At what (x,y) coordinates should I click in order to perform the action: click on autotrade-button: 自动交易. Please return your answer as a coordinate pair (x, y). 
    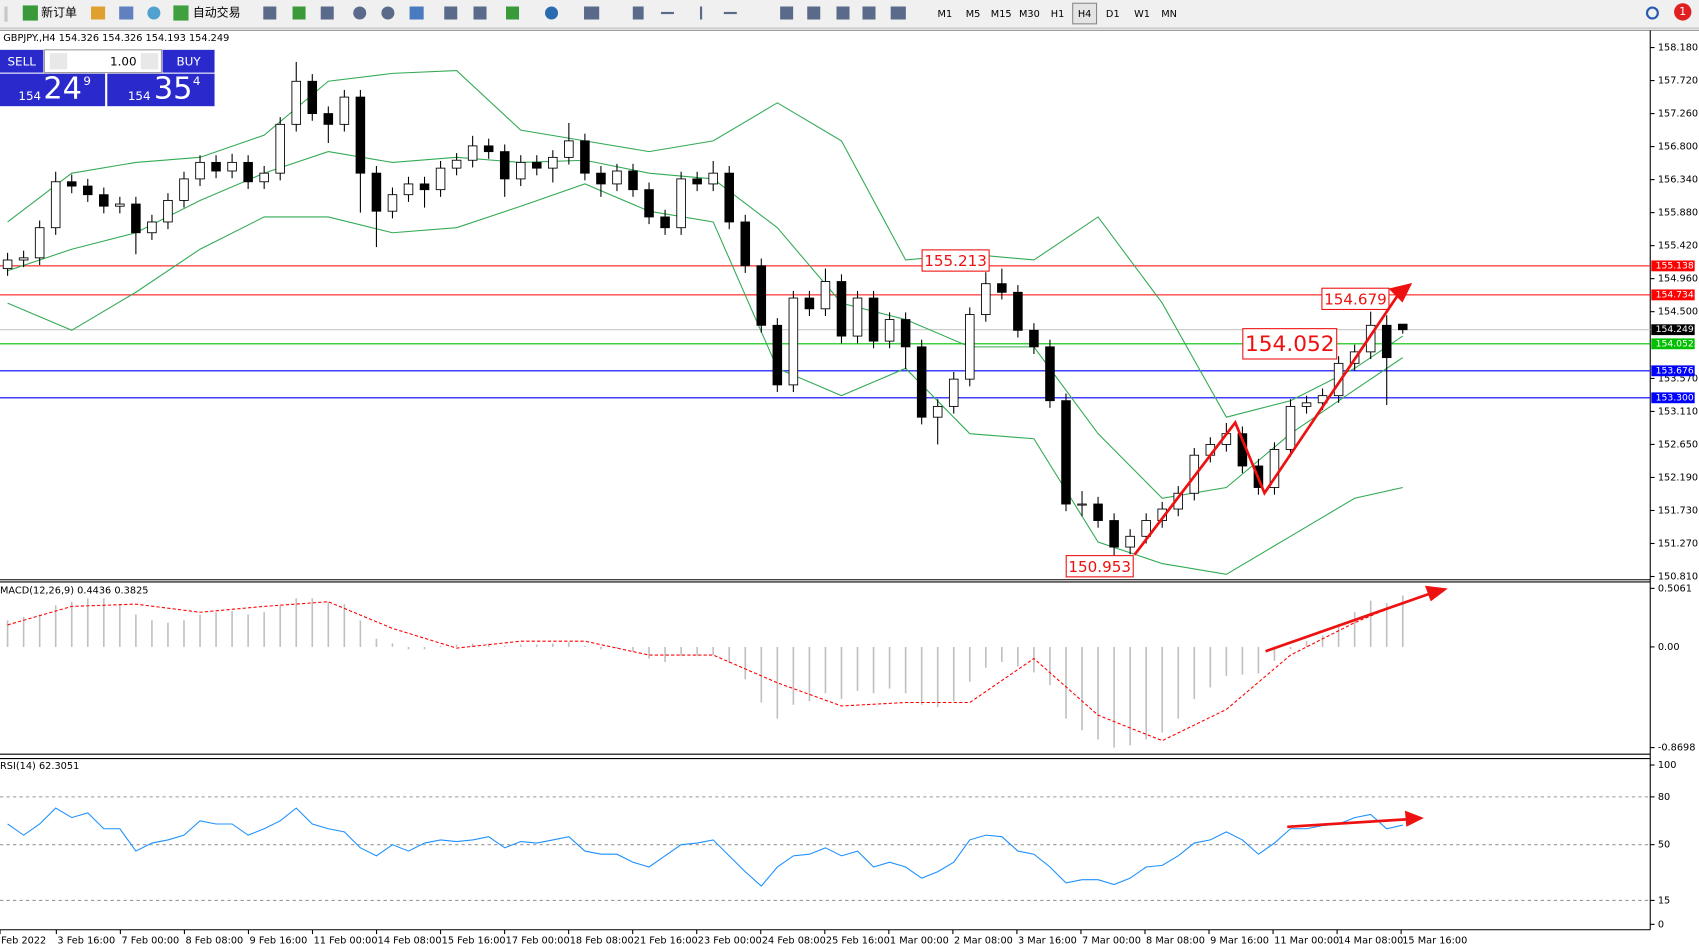
    Looking at the image, I should click on (217, 13).